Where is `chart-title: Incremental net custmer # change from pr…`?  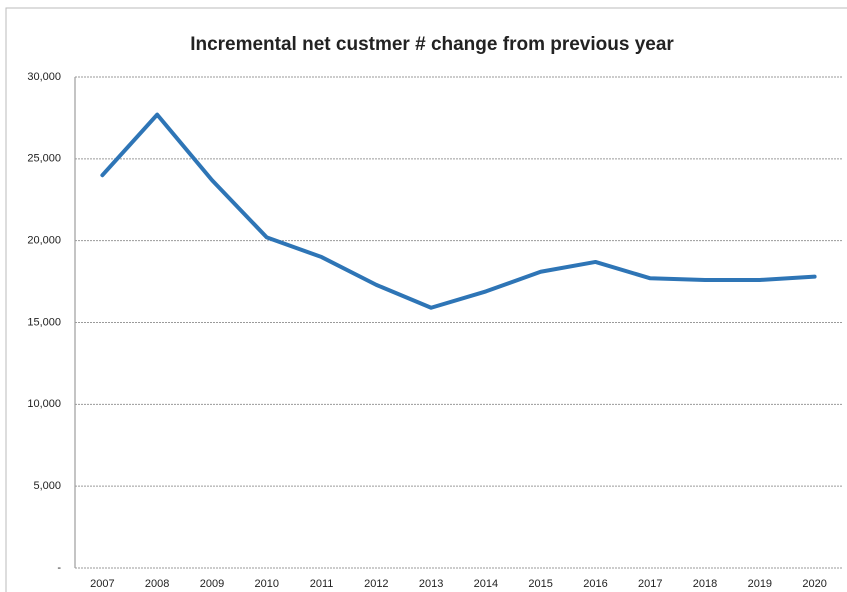
chart-title: Incremental net custmer # change from pr… is located at coordinates (432, 44).